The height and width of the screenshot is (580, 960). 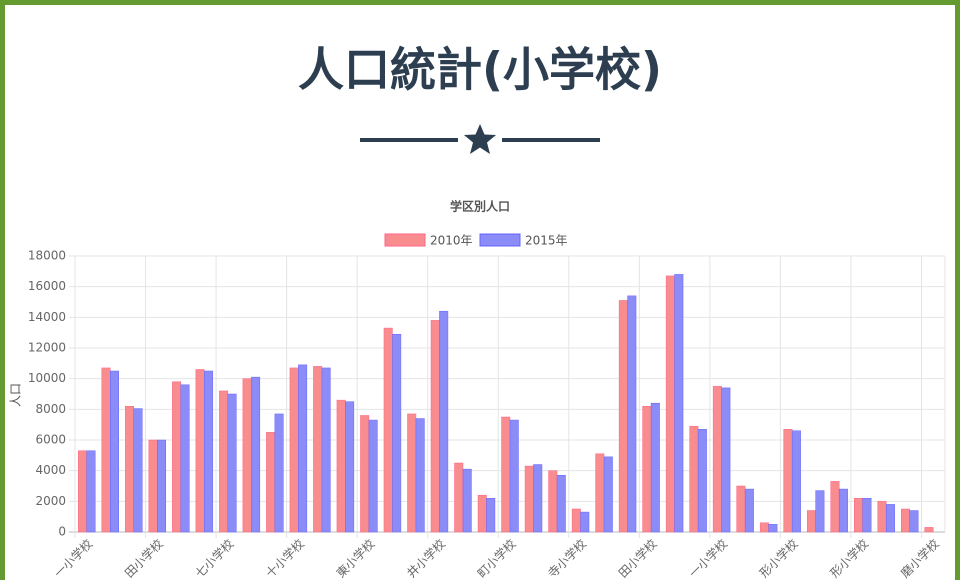 What do you see at coordinates (50, 440) in the screenshot?
I see `y-tick-label: 6000` at bounding box center [50, 440].